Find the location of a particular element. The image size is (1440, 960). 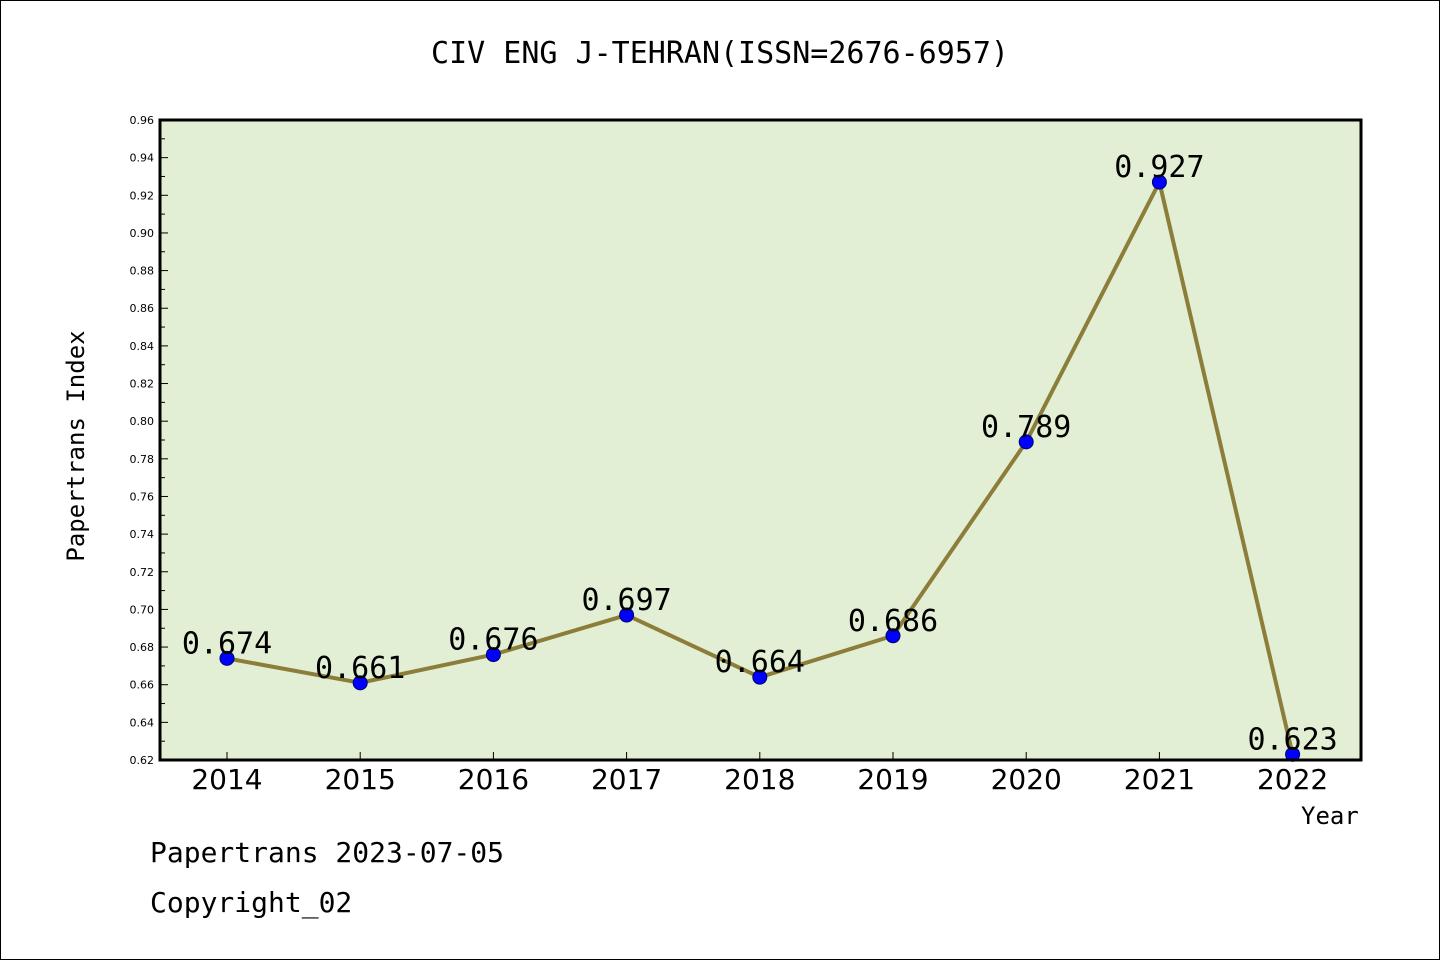

y-tick-label: 0.70 is located at coordinates (142, 609).